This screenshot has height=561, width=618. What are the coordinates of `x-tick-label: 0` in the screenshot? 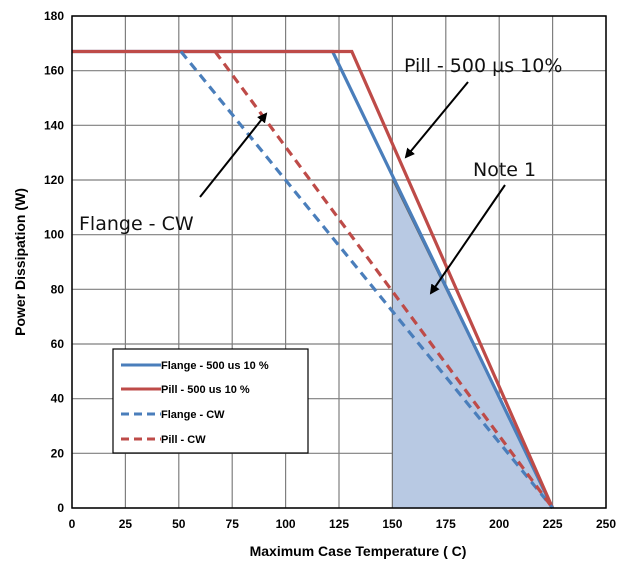 It's located at (72, 524).